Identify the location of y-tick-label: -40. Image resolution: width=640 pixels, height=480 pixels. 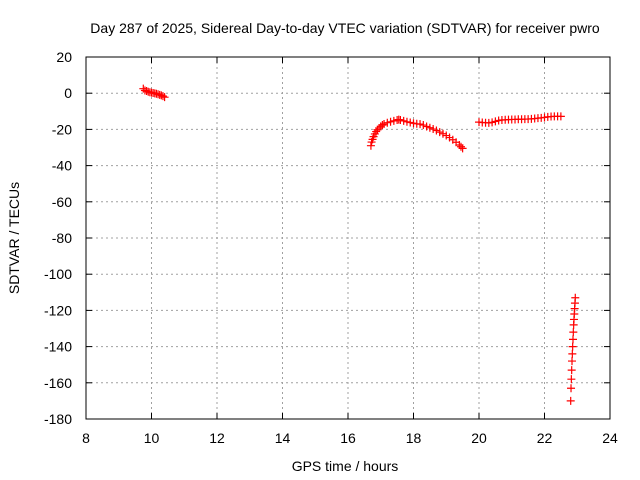
(62, 166).